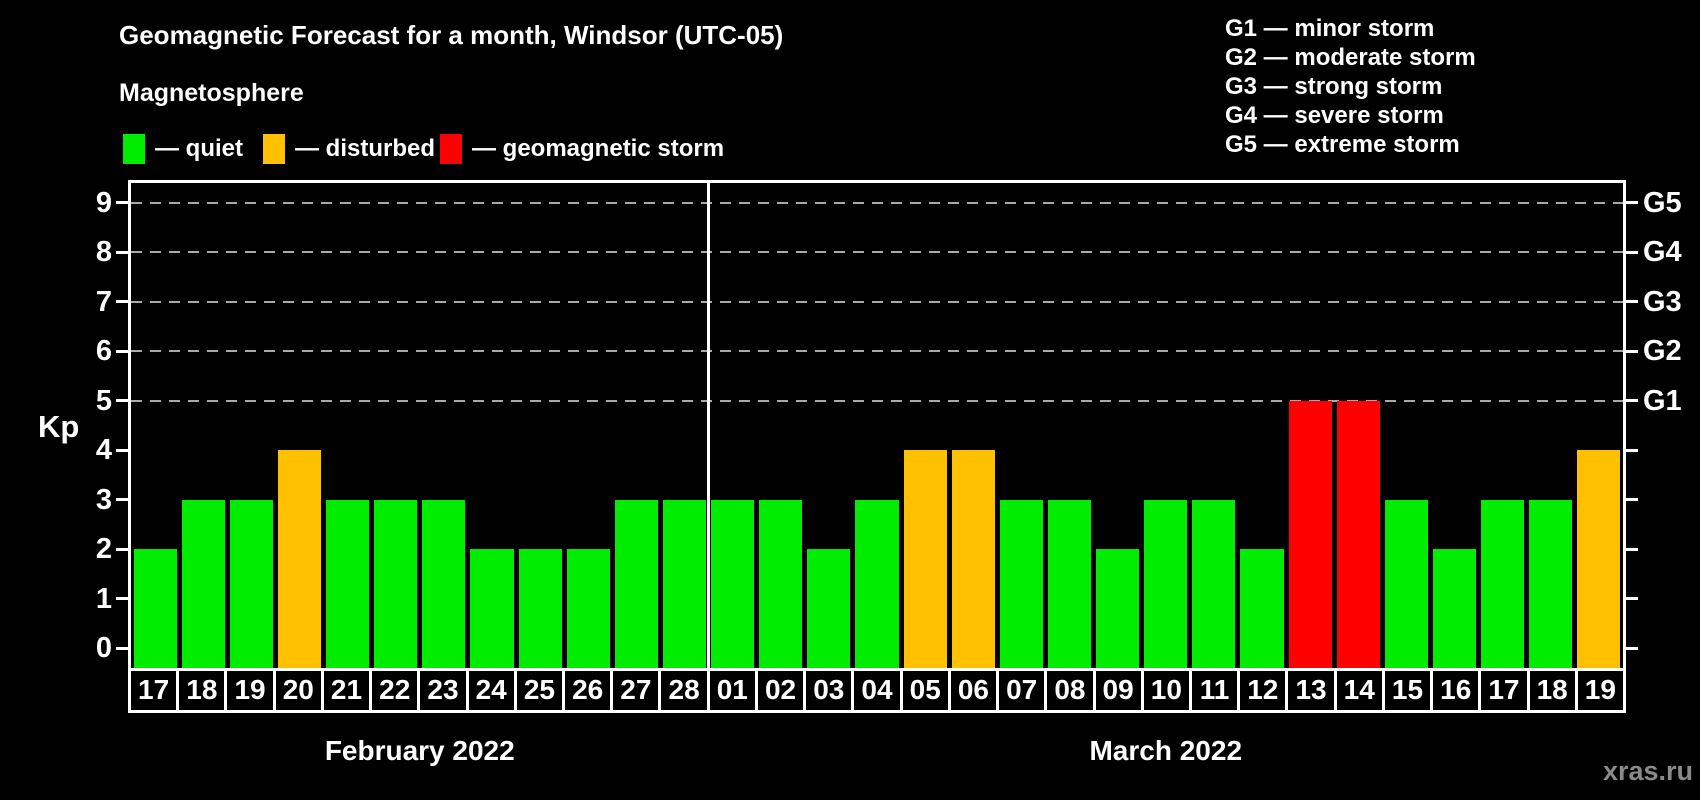  What do you see at coordinates (103, 351) in the screenshot?
I see `kp-tick-label-6: 6` at bounding box center [103, 351].